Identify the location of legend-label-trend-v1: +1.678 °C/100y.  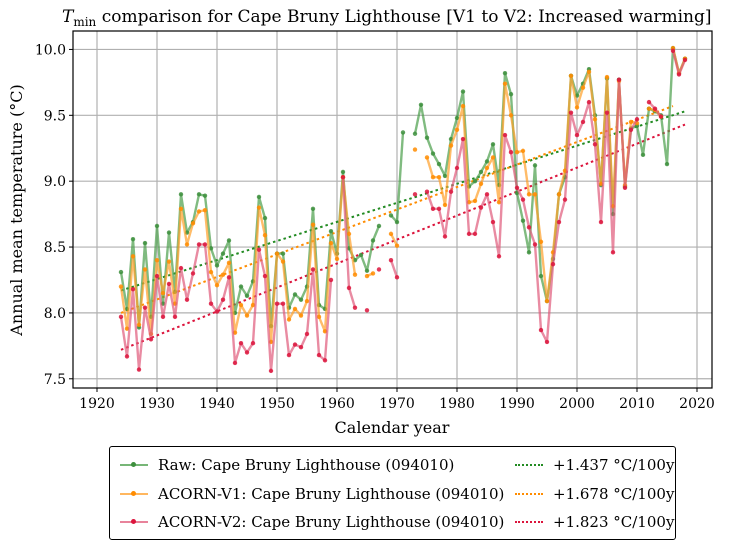
(614, 494).